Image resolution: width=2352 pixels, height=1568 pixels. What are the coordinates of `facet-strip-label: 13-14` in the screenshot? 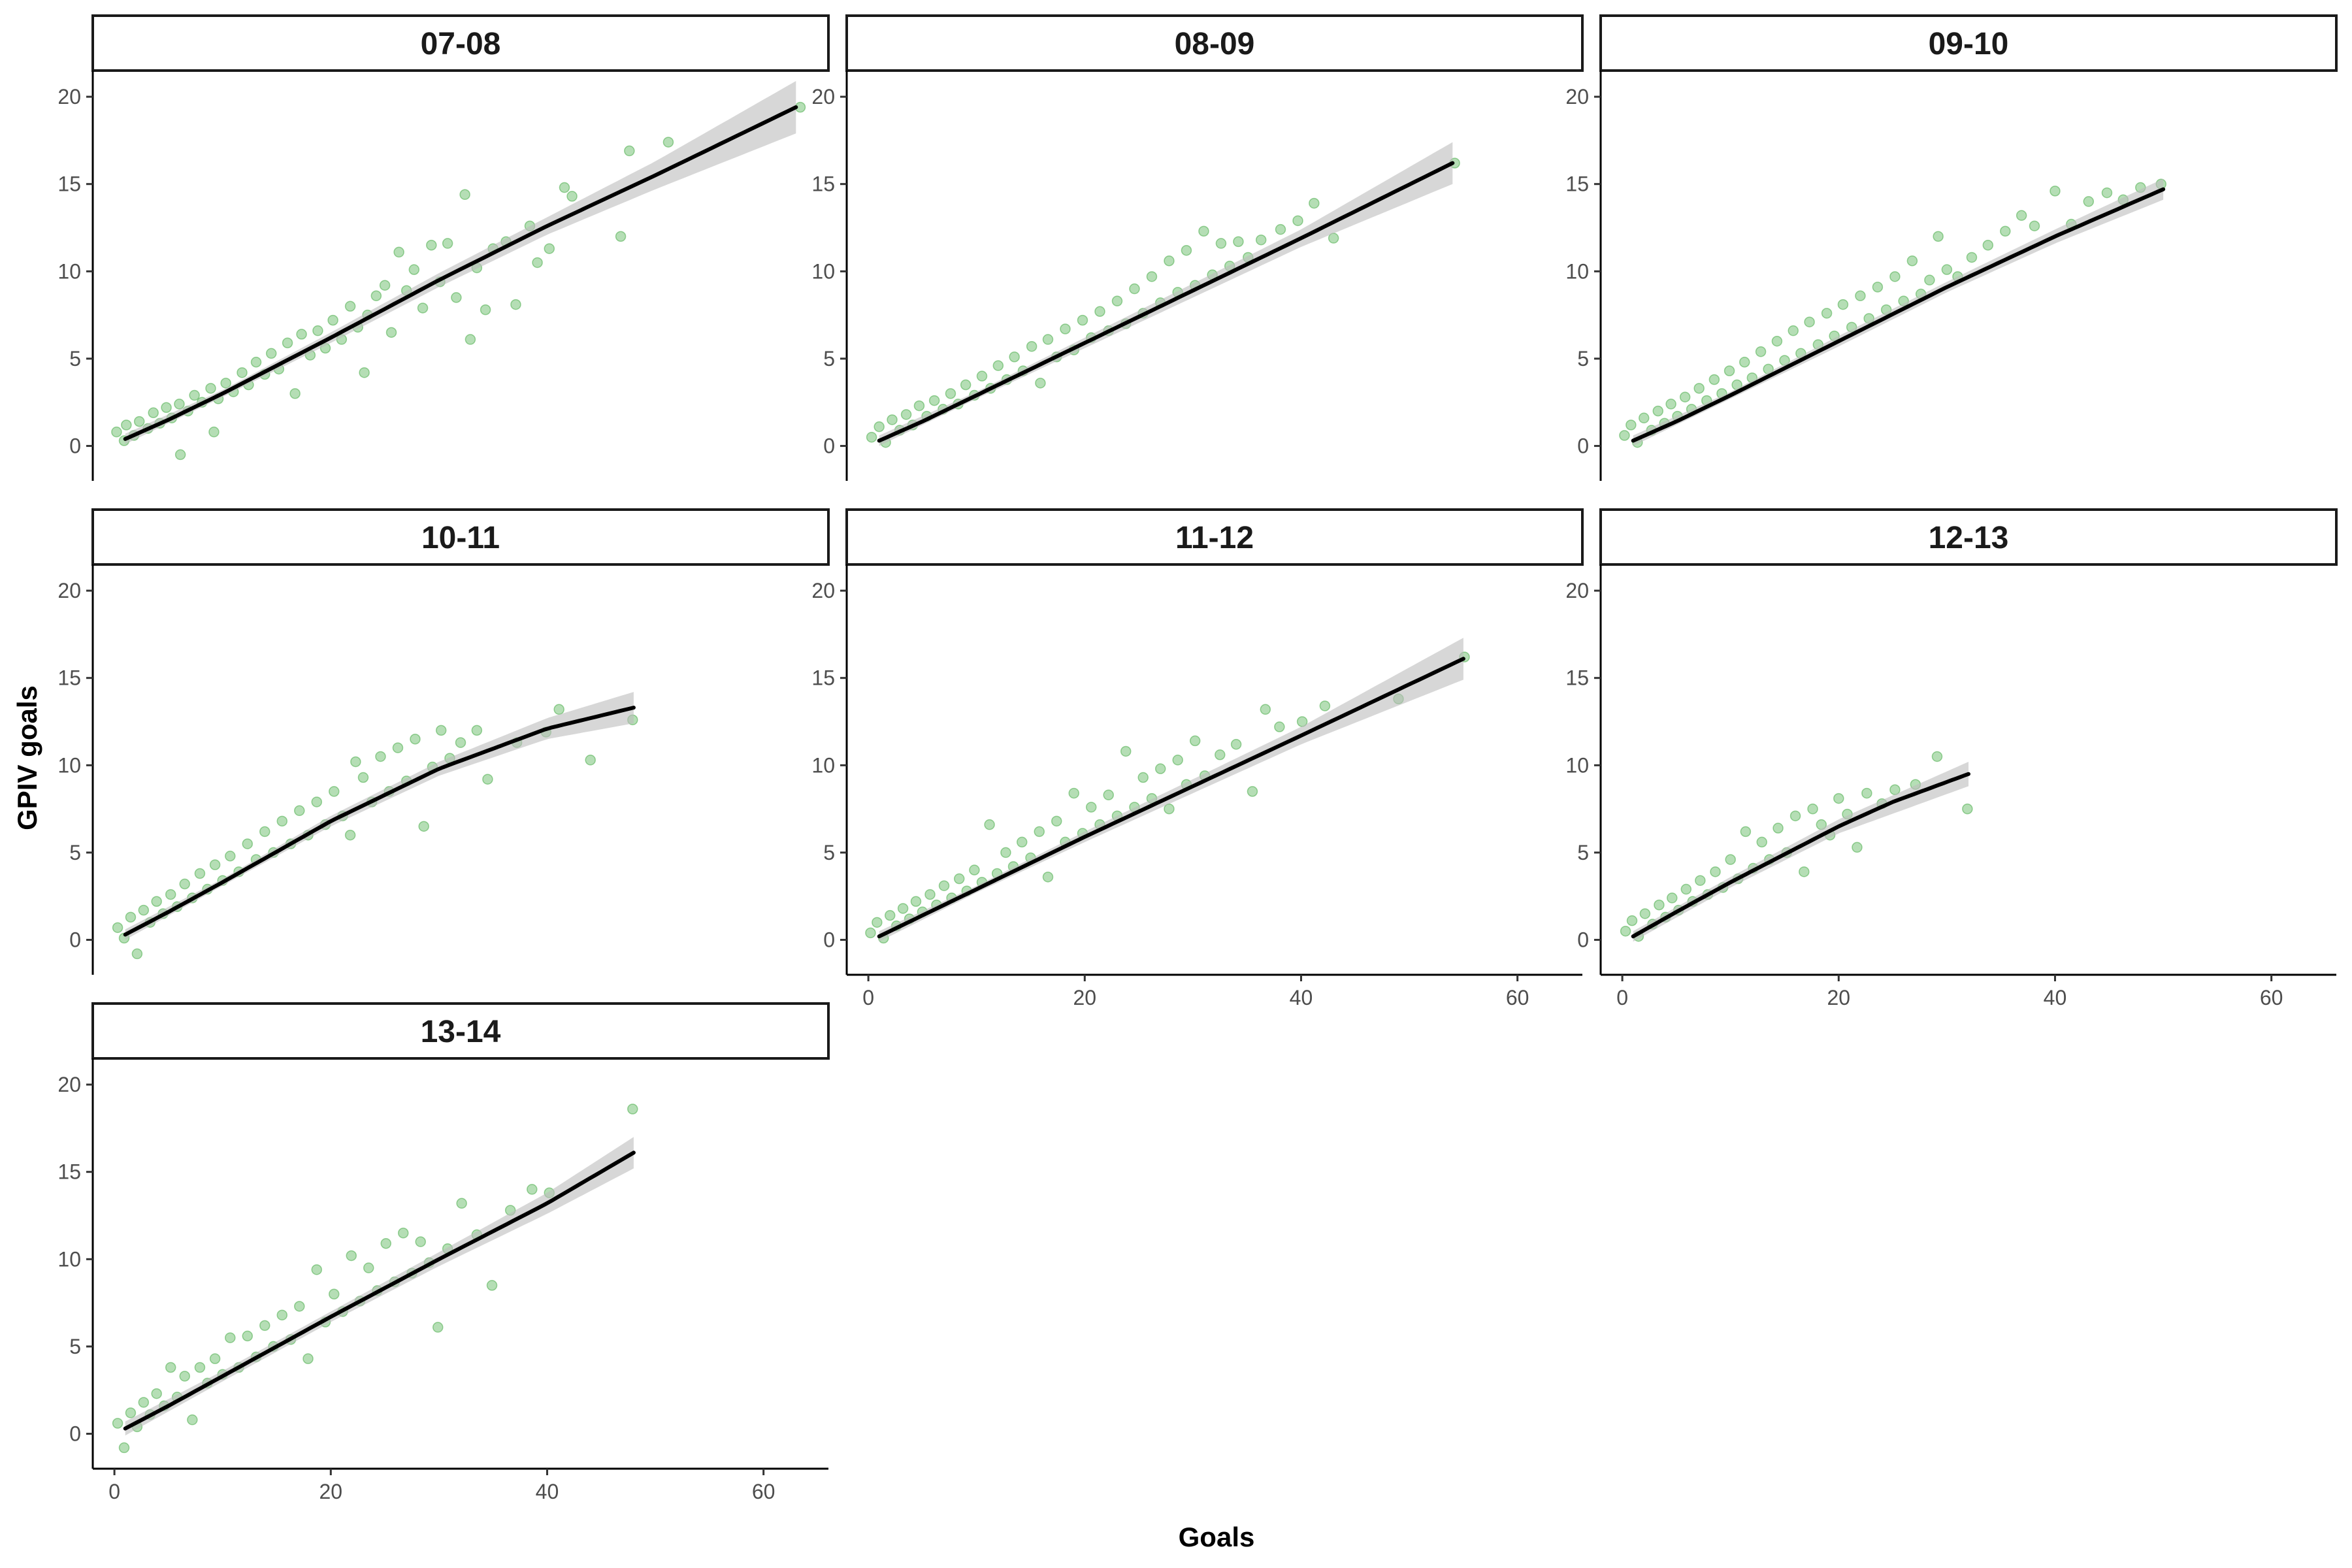 It's located at (461, 1032).